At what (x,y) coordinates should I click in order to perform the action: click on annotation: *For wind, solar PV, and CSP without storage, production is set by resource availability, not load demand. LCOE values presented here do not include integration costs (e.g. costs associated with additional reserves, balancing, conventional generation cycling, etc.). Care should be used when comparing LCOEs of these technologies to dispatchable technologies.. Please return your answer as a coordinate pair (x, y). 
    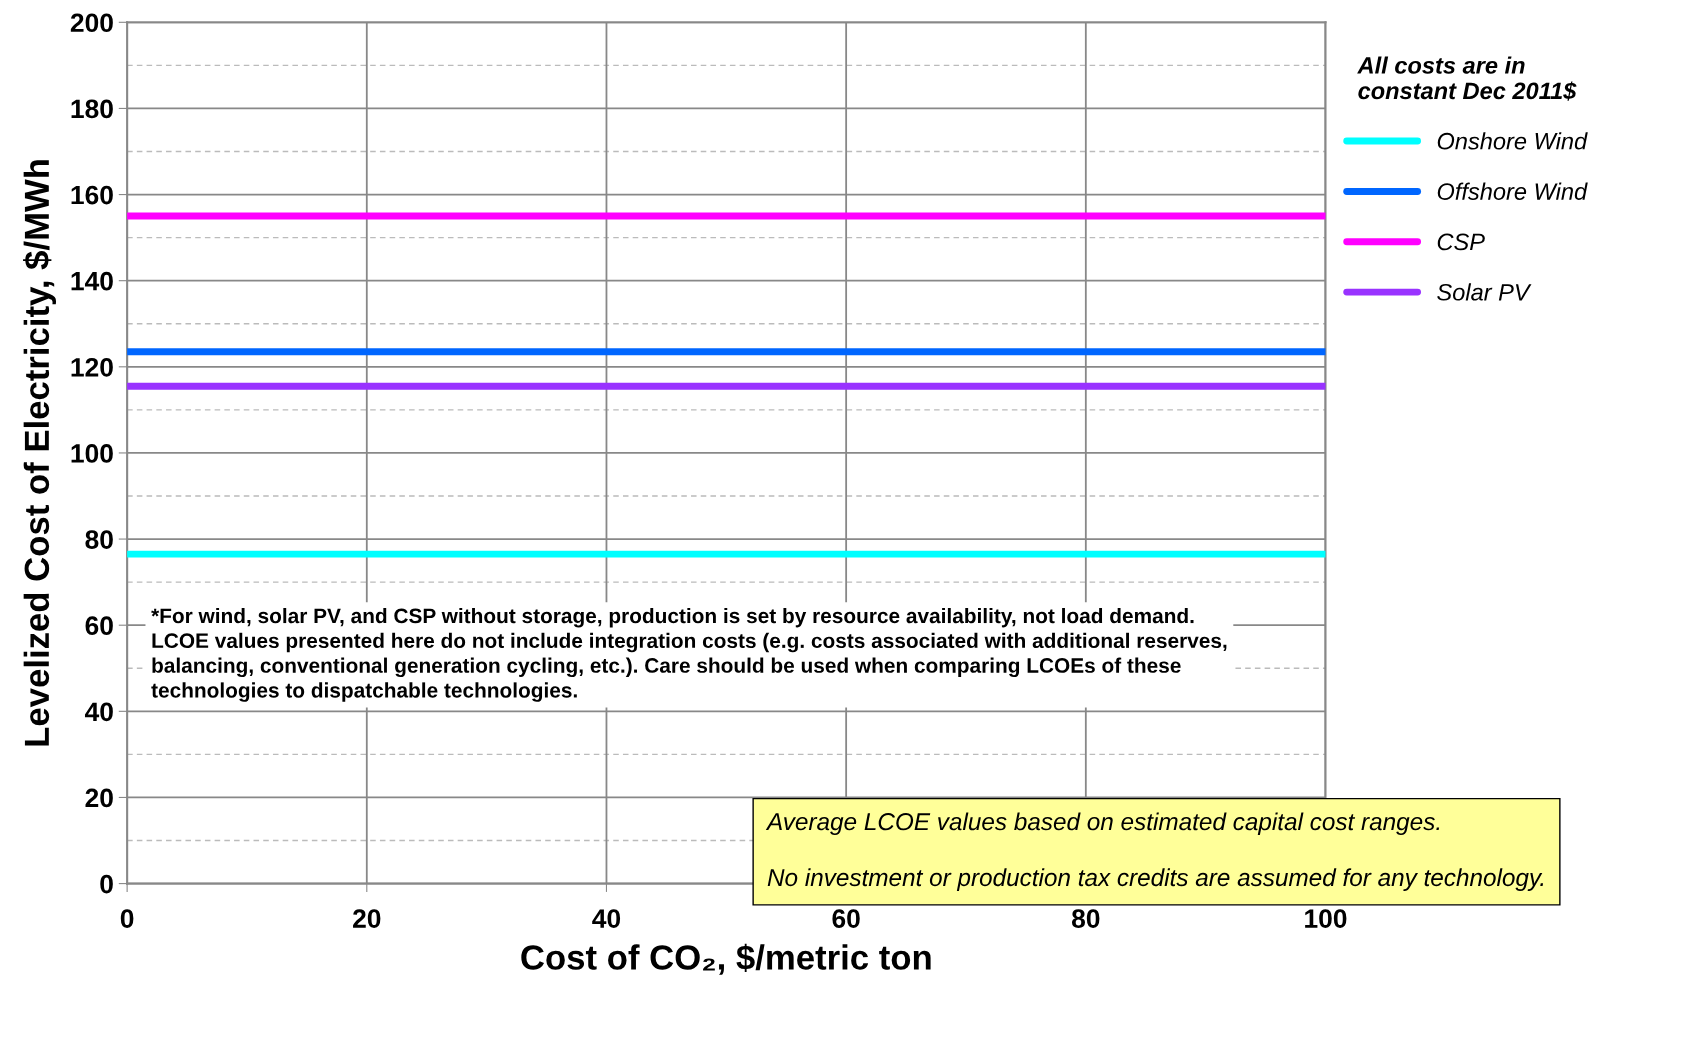
    Looking at the image, I should click on (689, 654).